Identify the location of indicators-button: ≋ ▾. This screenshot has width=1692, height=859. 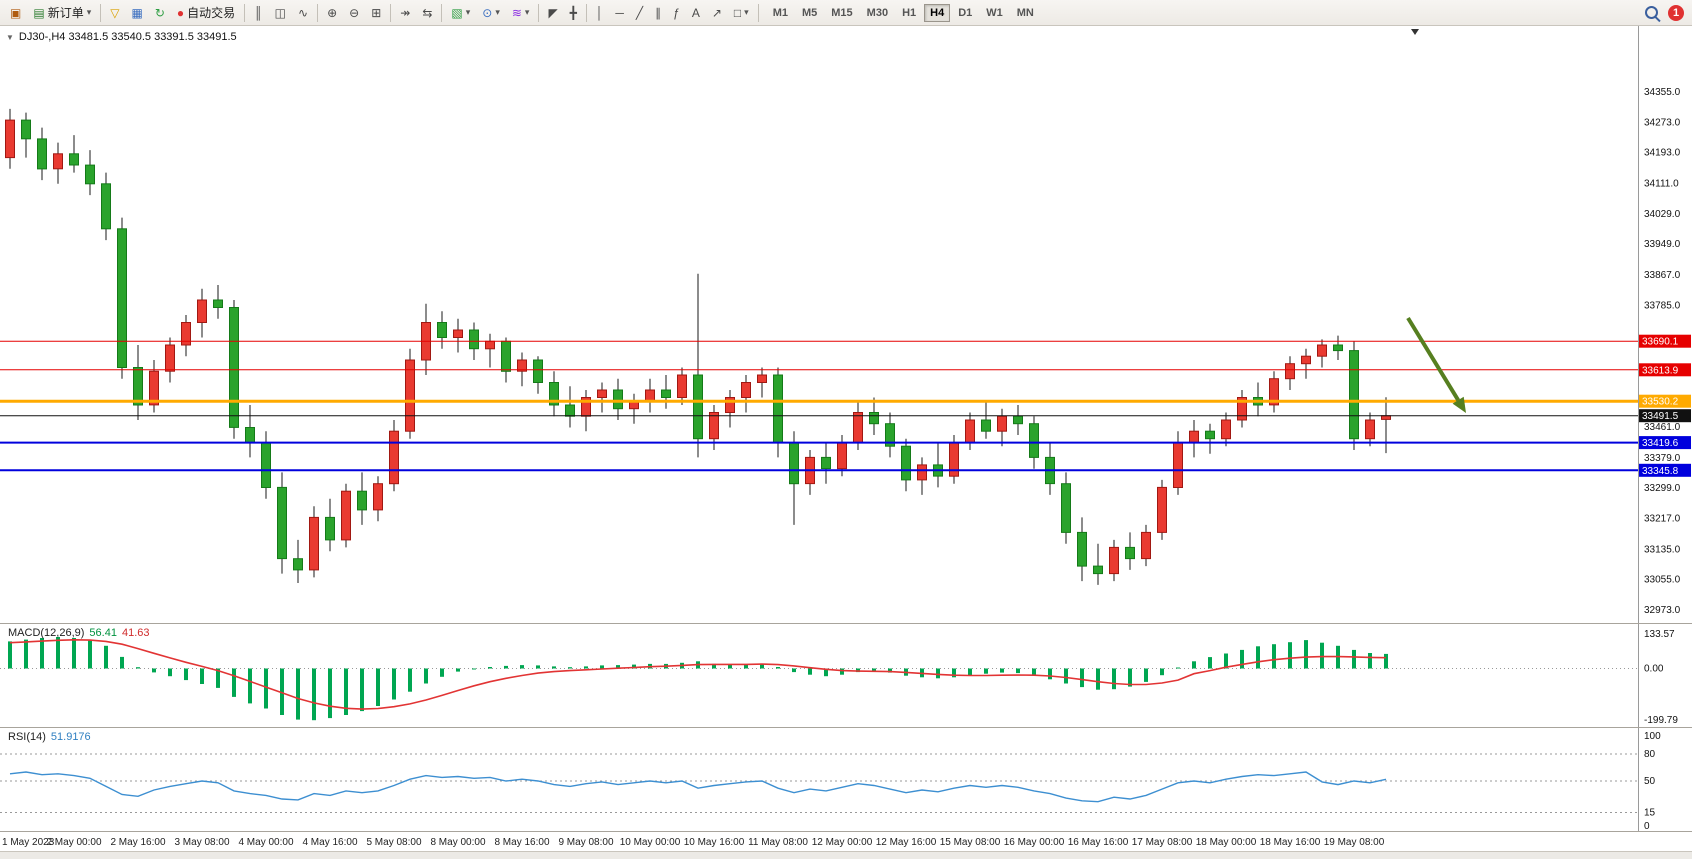
(521, 13).